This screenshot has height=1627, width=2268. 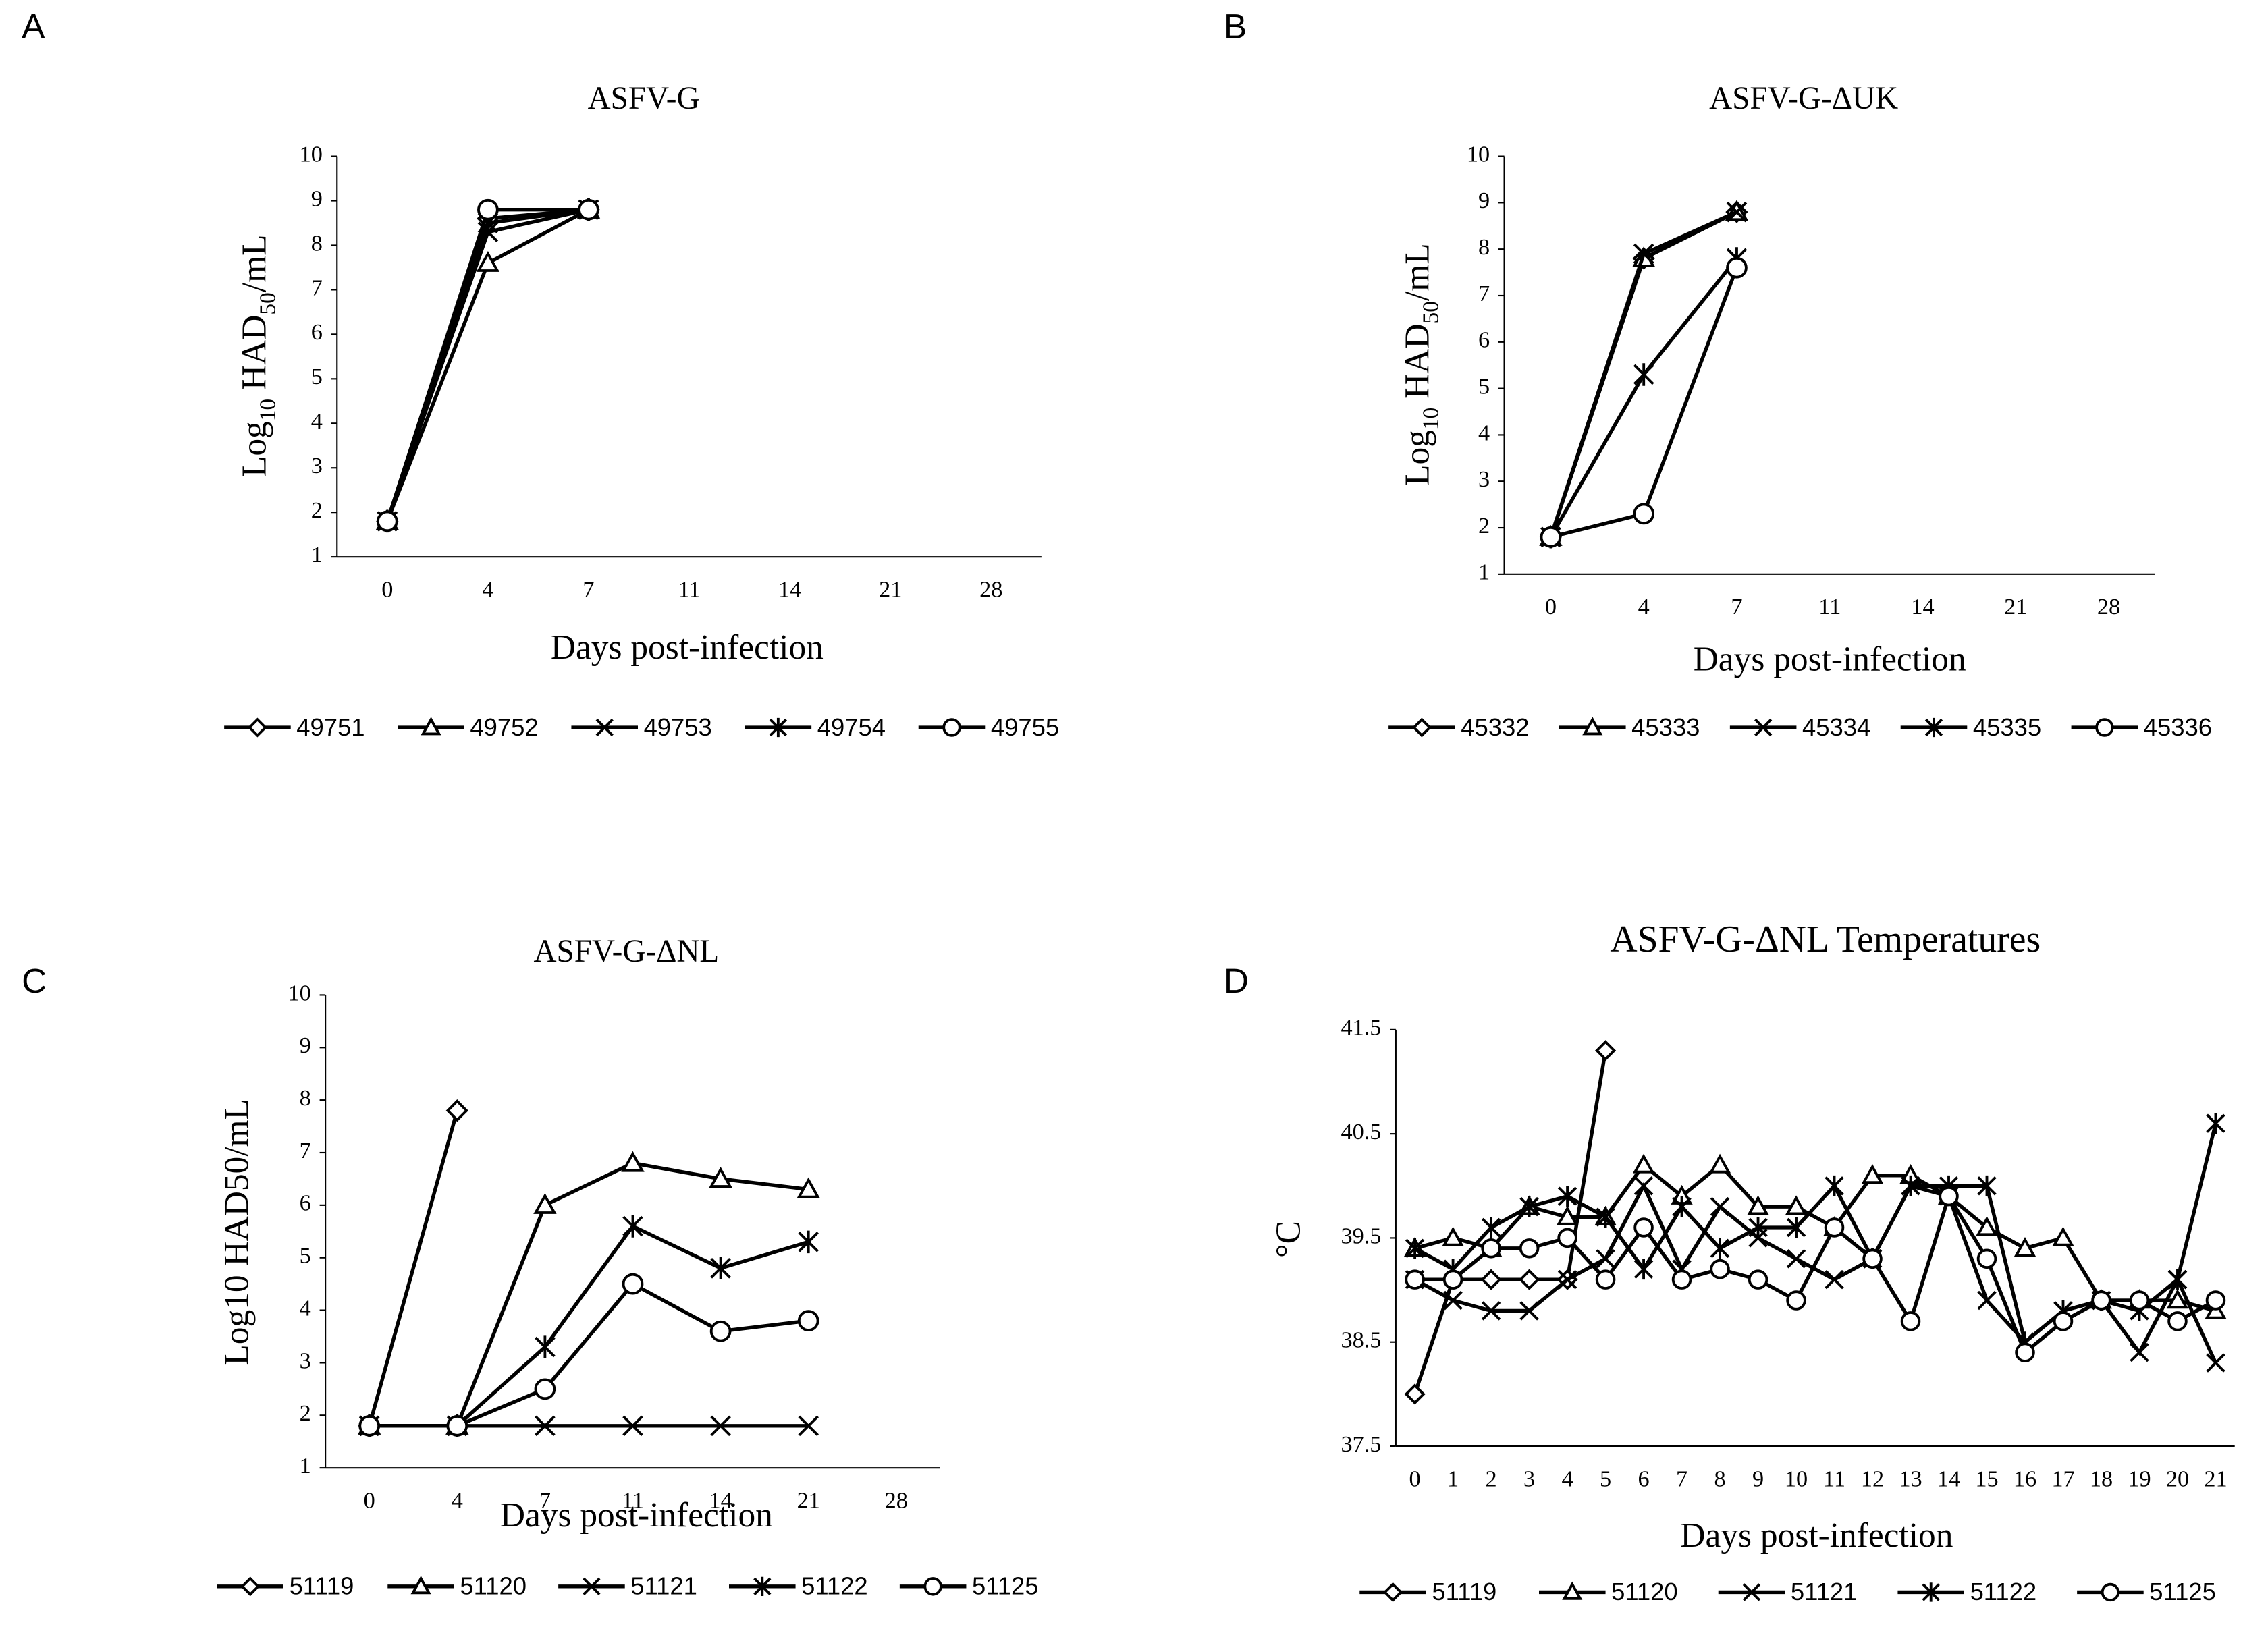 I want to click on y-tick-label: 9, so click(x=305, y=1045).